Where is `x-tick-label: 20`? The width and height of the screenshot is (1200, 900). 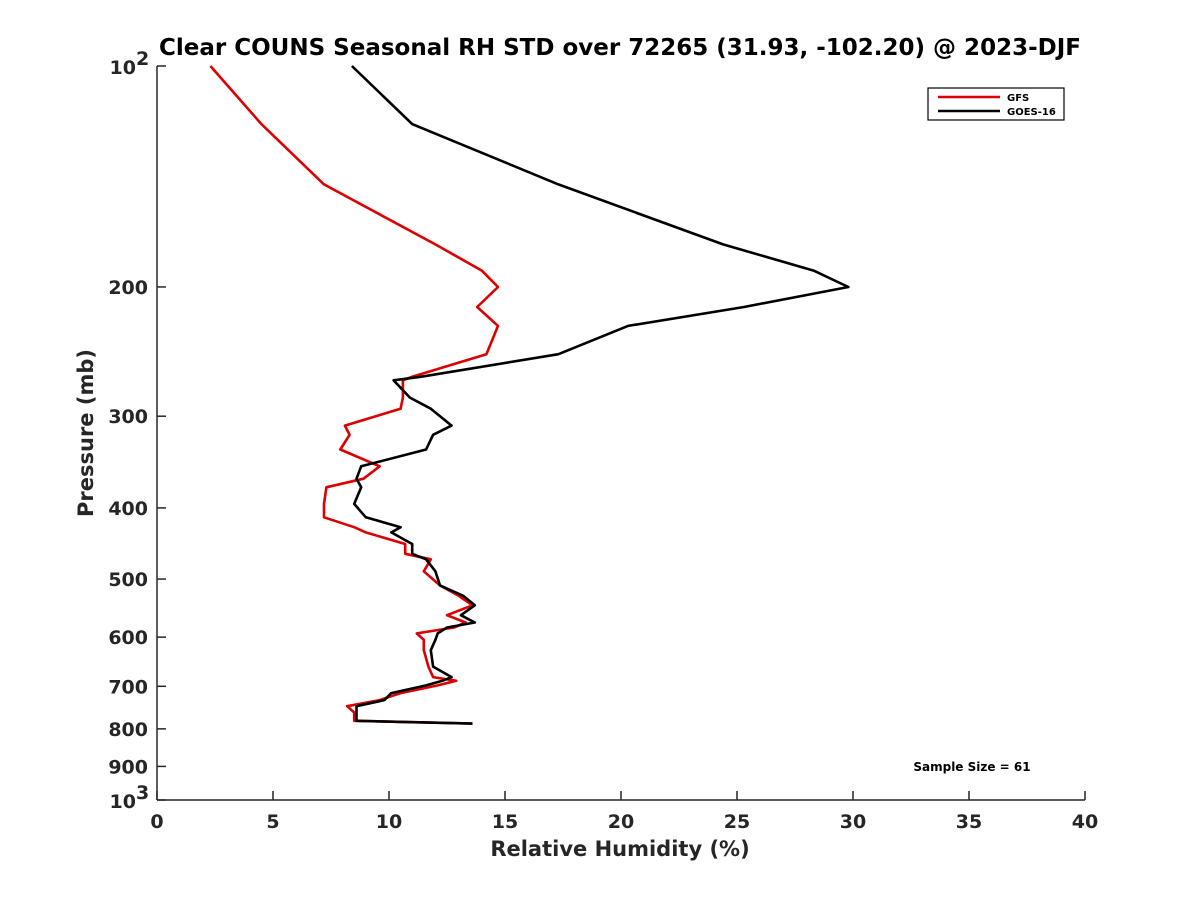
x-tick-label: 20 is located at coordinates (621, 822).